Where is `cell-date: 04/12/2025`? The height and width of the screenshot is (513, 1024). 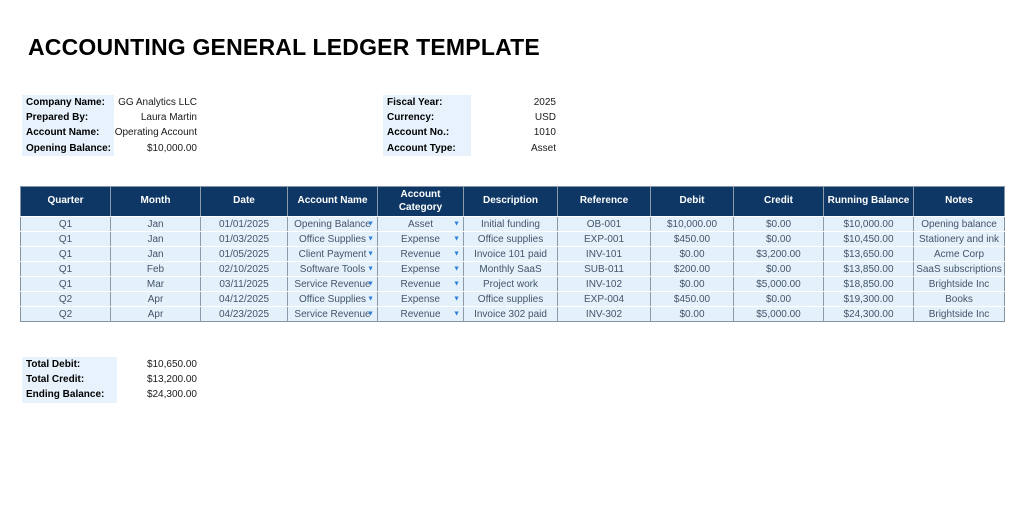
cell-date: 04/12/2025 is located at coordinates (244, 299).